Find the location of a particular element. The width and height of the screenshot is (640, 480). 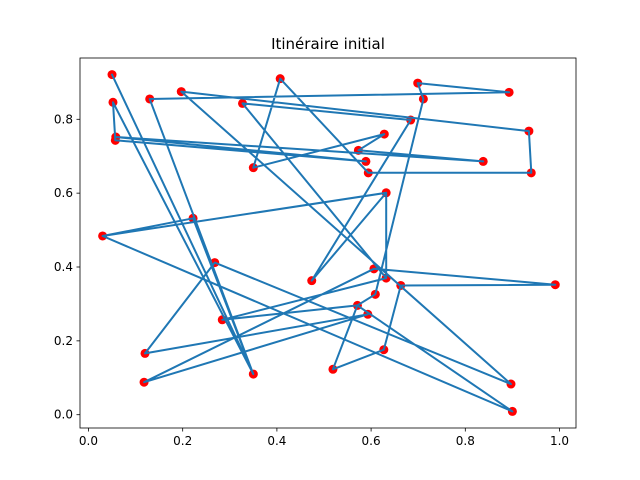

y-axis: 0.0 0.2 0.4 0.6 0.8 is located at coordinates (67, 267).